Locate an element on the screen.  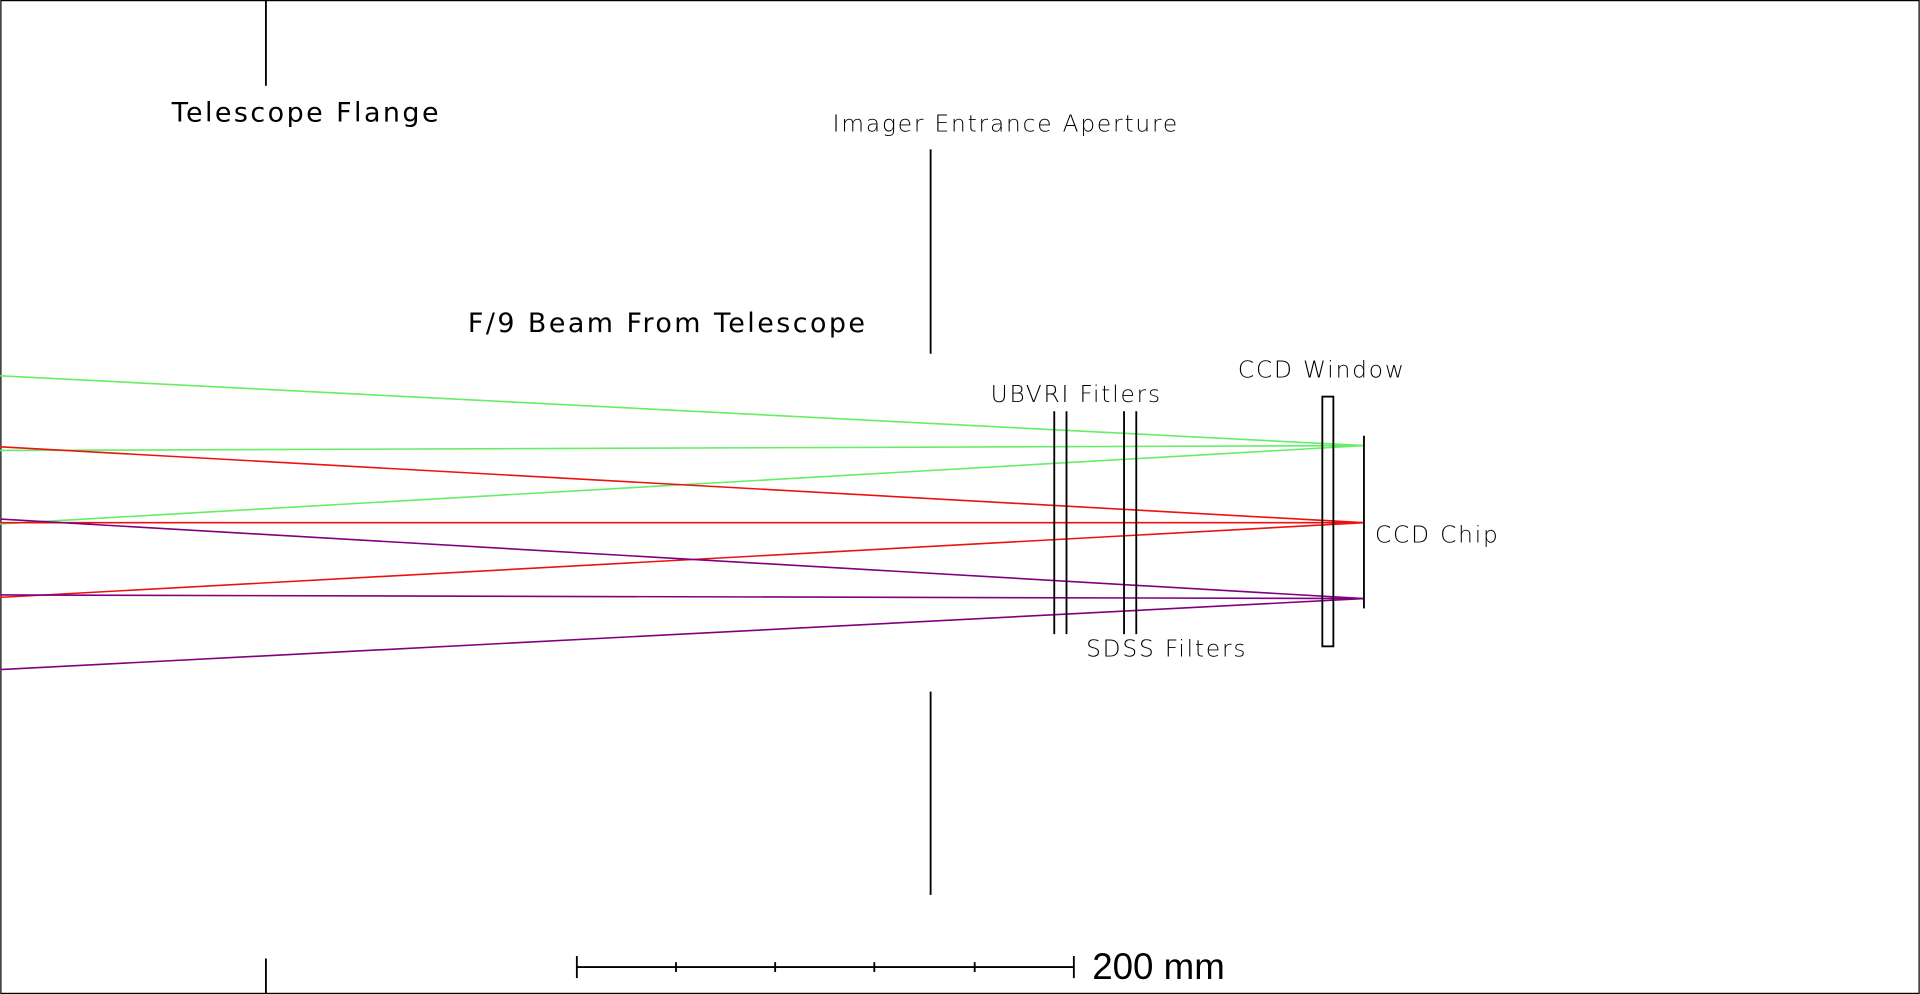
scale-bar is located at coordinates (825, 967).